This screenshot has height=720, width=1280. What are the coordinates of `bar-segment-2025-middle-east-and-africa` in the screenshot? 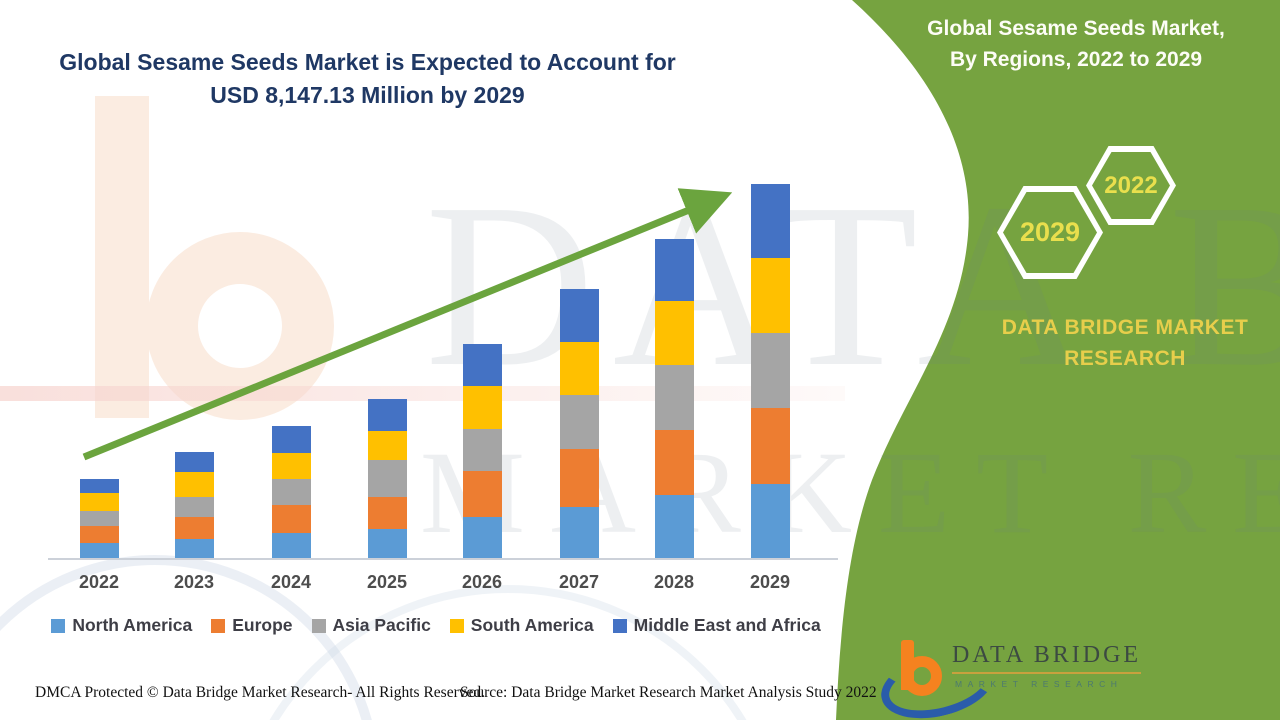 It's located at (387, 415).